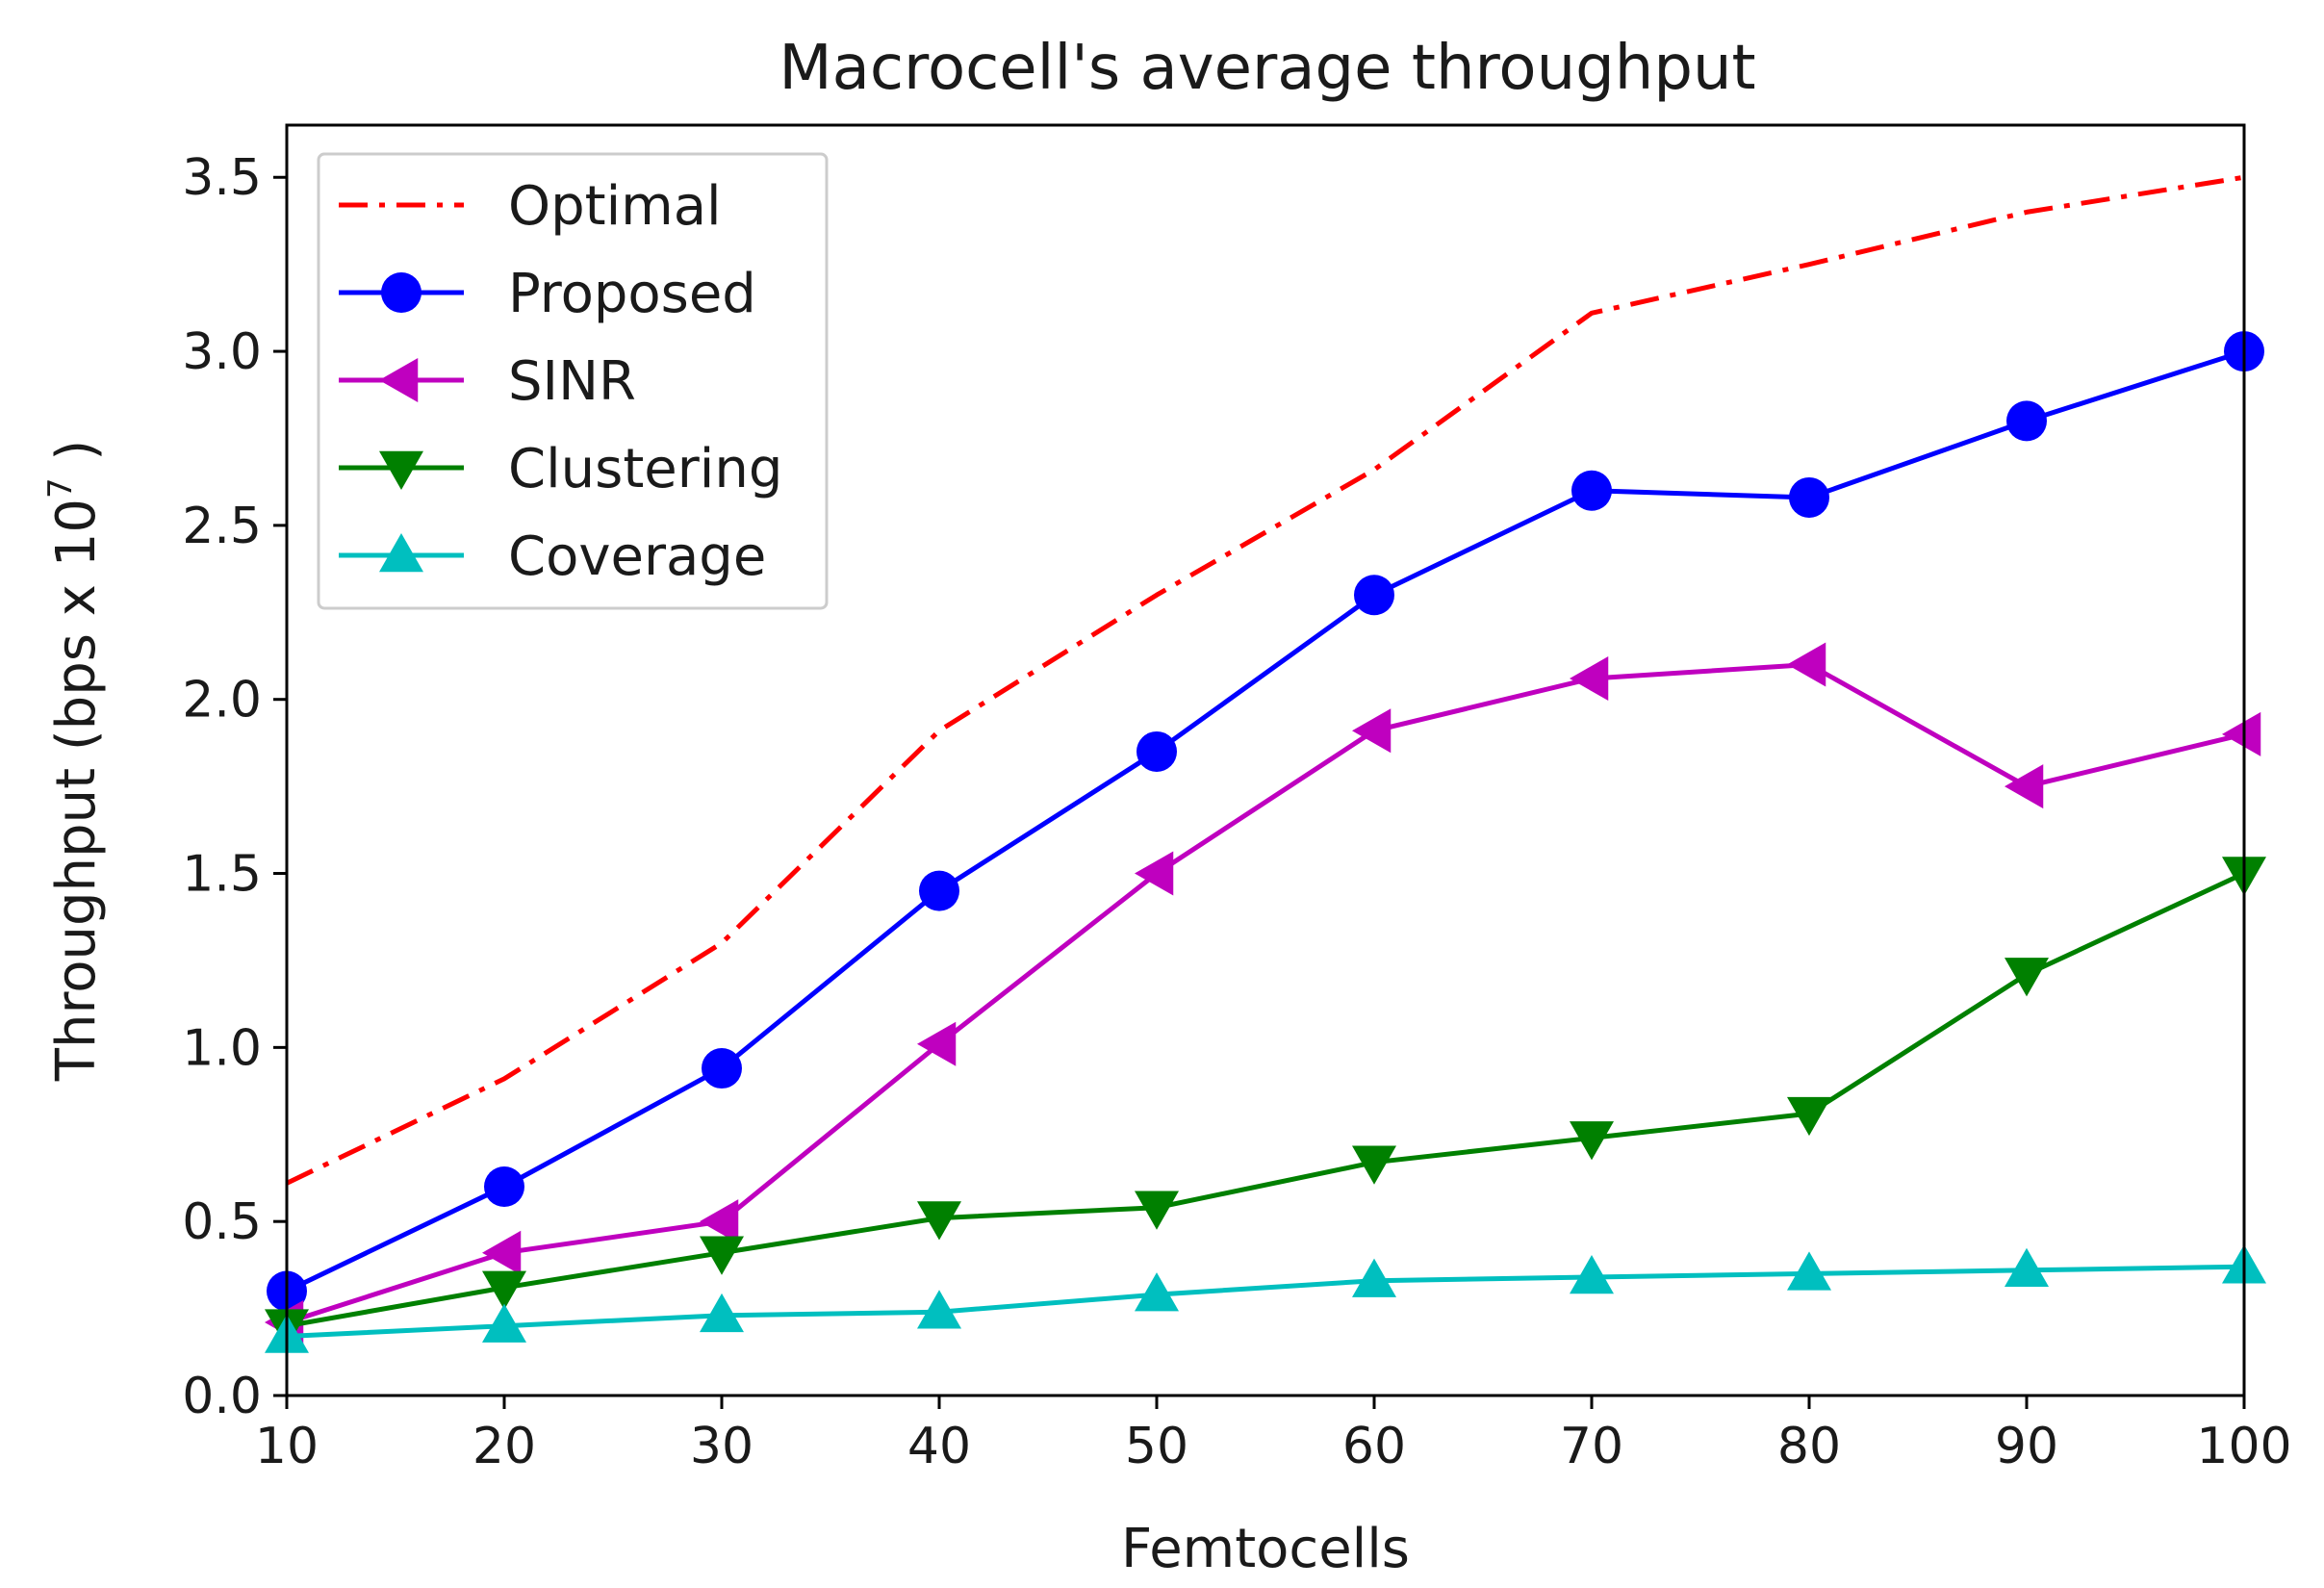 This screenshot has width=2324, height=1588. I want to click on legend-item-sinr: SINR, so click(488, 381).